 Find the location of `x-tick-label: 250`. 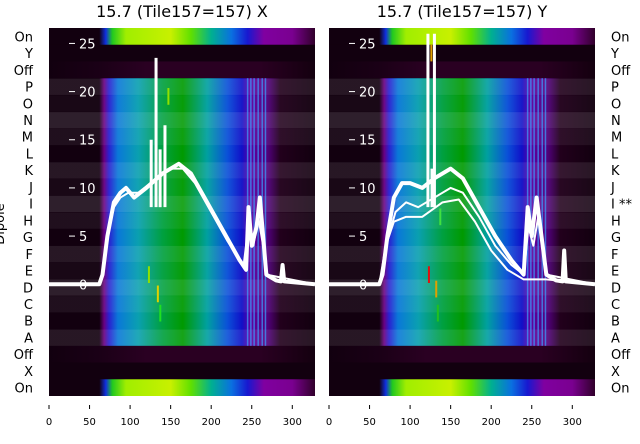

x-tick-label: 250 is located at coordinates (251, 422).